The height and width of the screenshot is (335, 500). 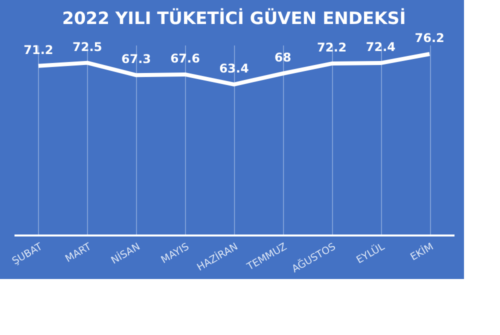 What do you see at coordinates (39, 49) in the screenshot?
I see `data-label: 71.2` at bounding box center [39, 49].